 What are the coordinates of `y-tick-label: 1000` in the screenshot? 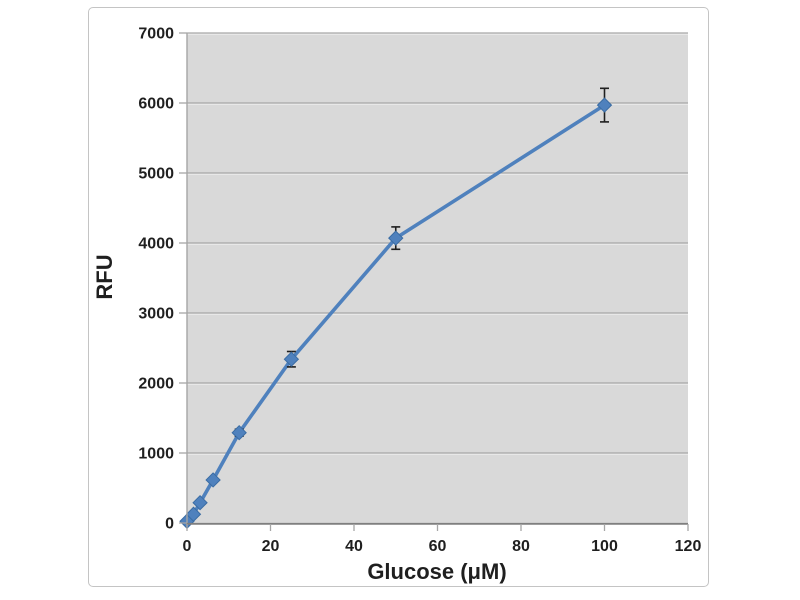 It's located at (156, 454).